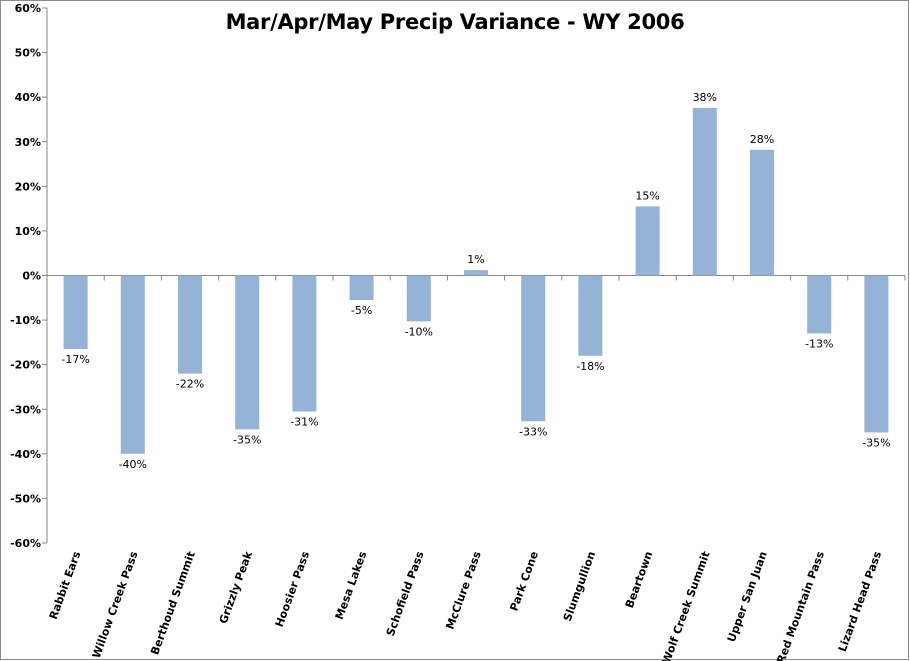 This screenshot has height=661, width=910. What do you see at coordinates (25, 498) in the screenshot?
I see `y-tick-label: -50%` at bounding box center [25, 498].